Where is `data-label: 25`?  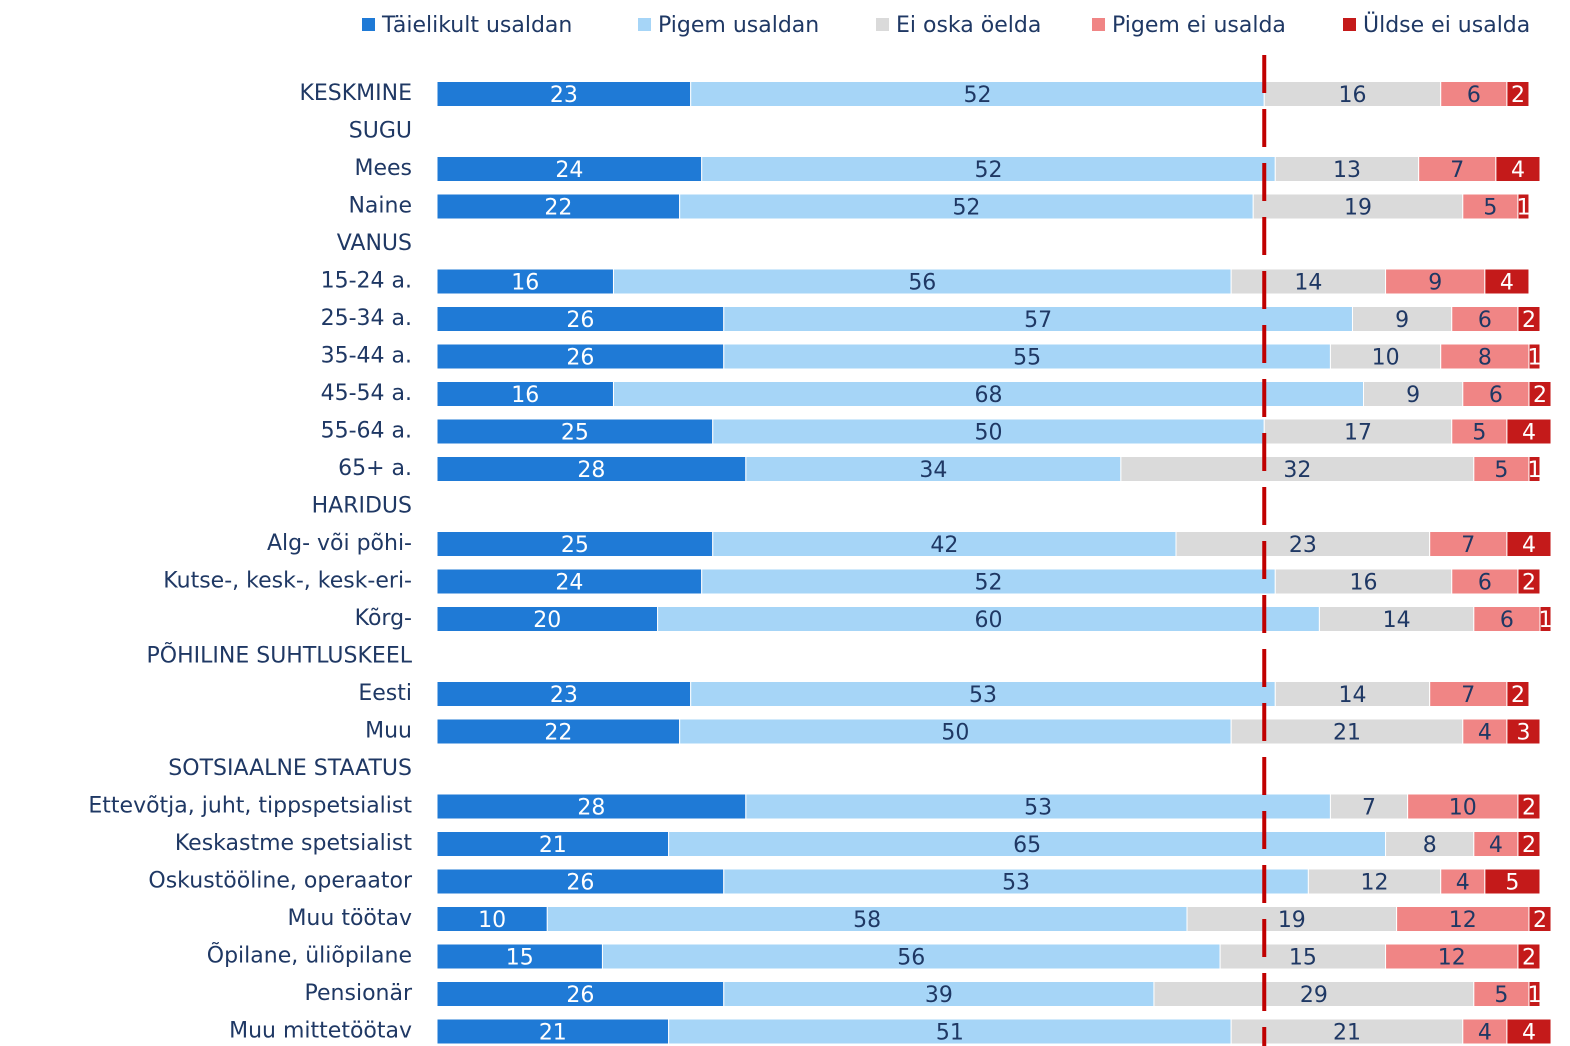
data-label: 25 is located at coordinates (575, 433).